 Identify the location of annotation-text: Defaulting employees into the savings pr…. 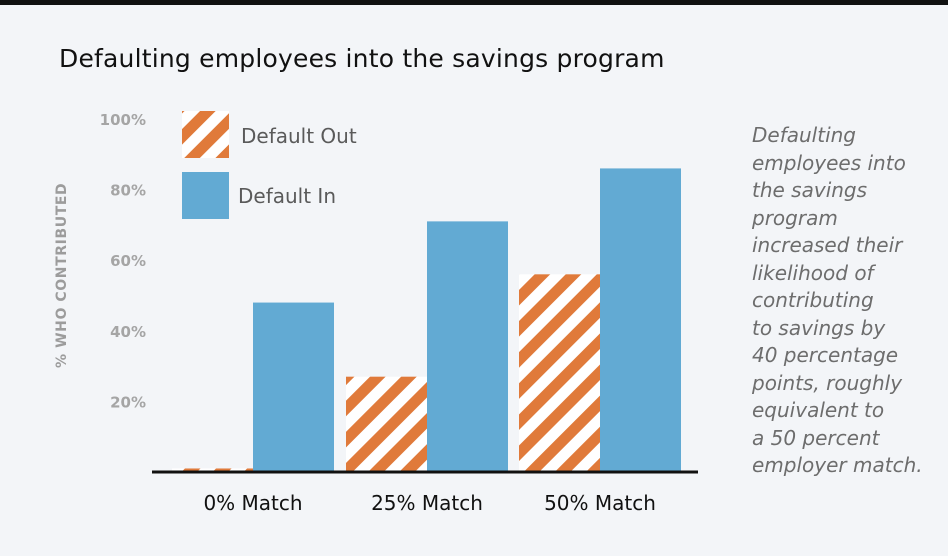
(837, 300).